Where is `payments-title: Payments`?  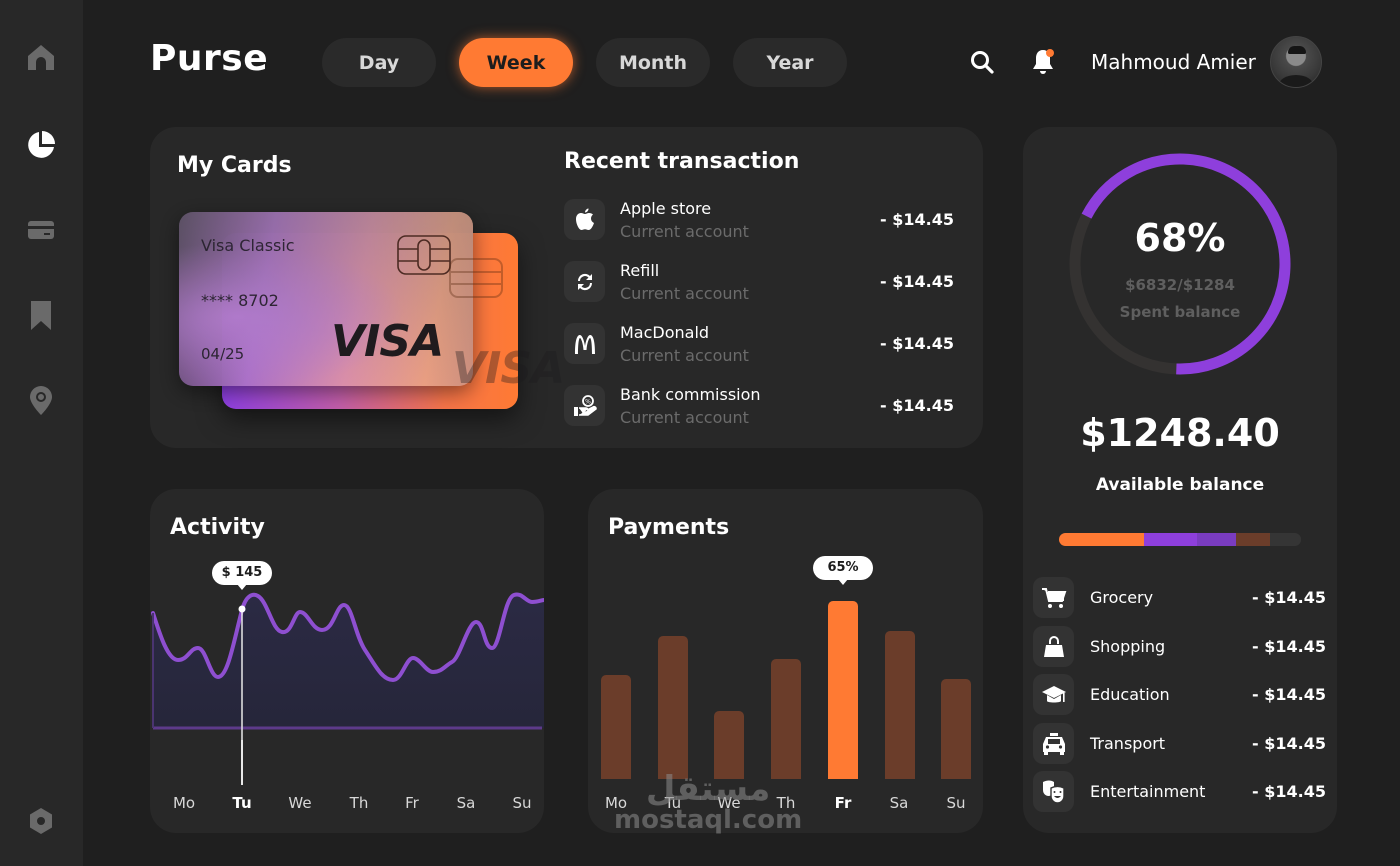
payments-title: Payments is located at coordinates (669, 527).